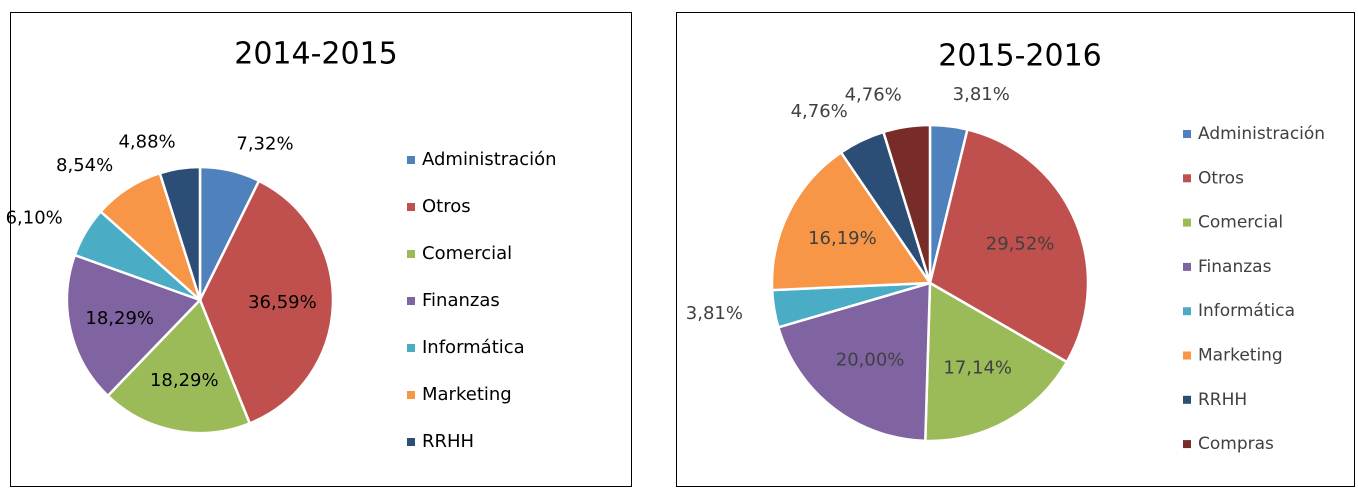  What do you see at coordinates (1020, 244) in the screenshot?
I see `data-label: 29,52%` at bounding box center [1020, 244].